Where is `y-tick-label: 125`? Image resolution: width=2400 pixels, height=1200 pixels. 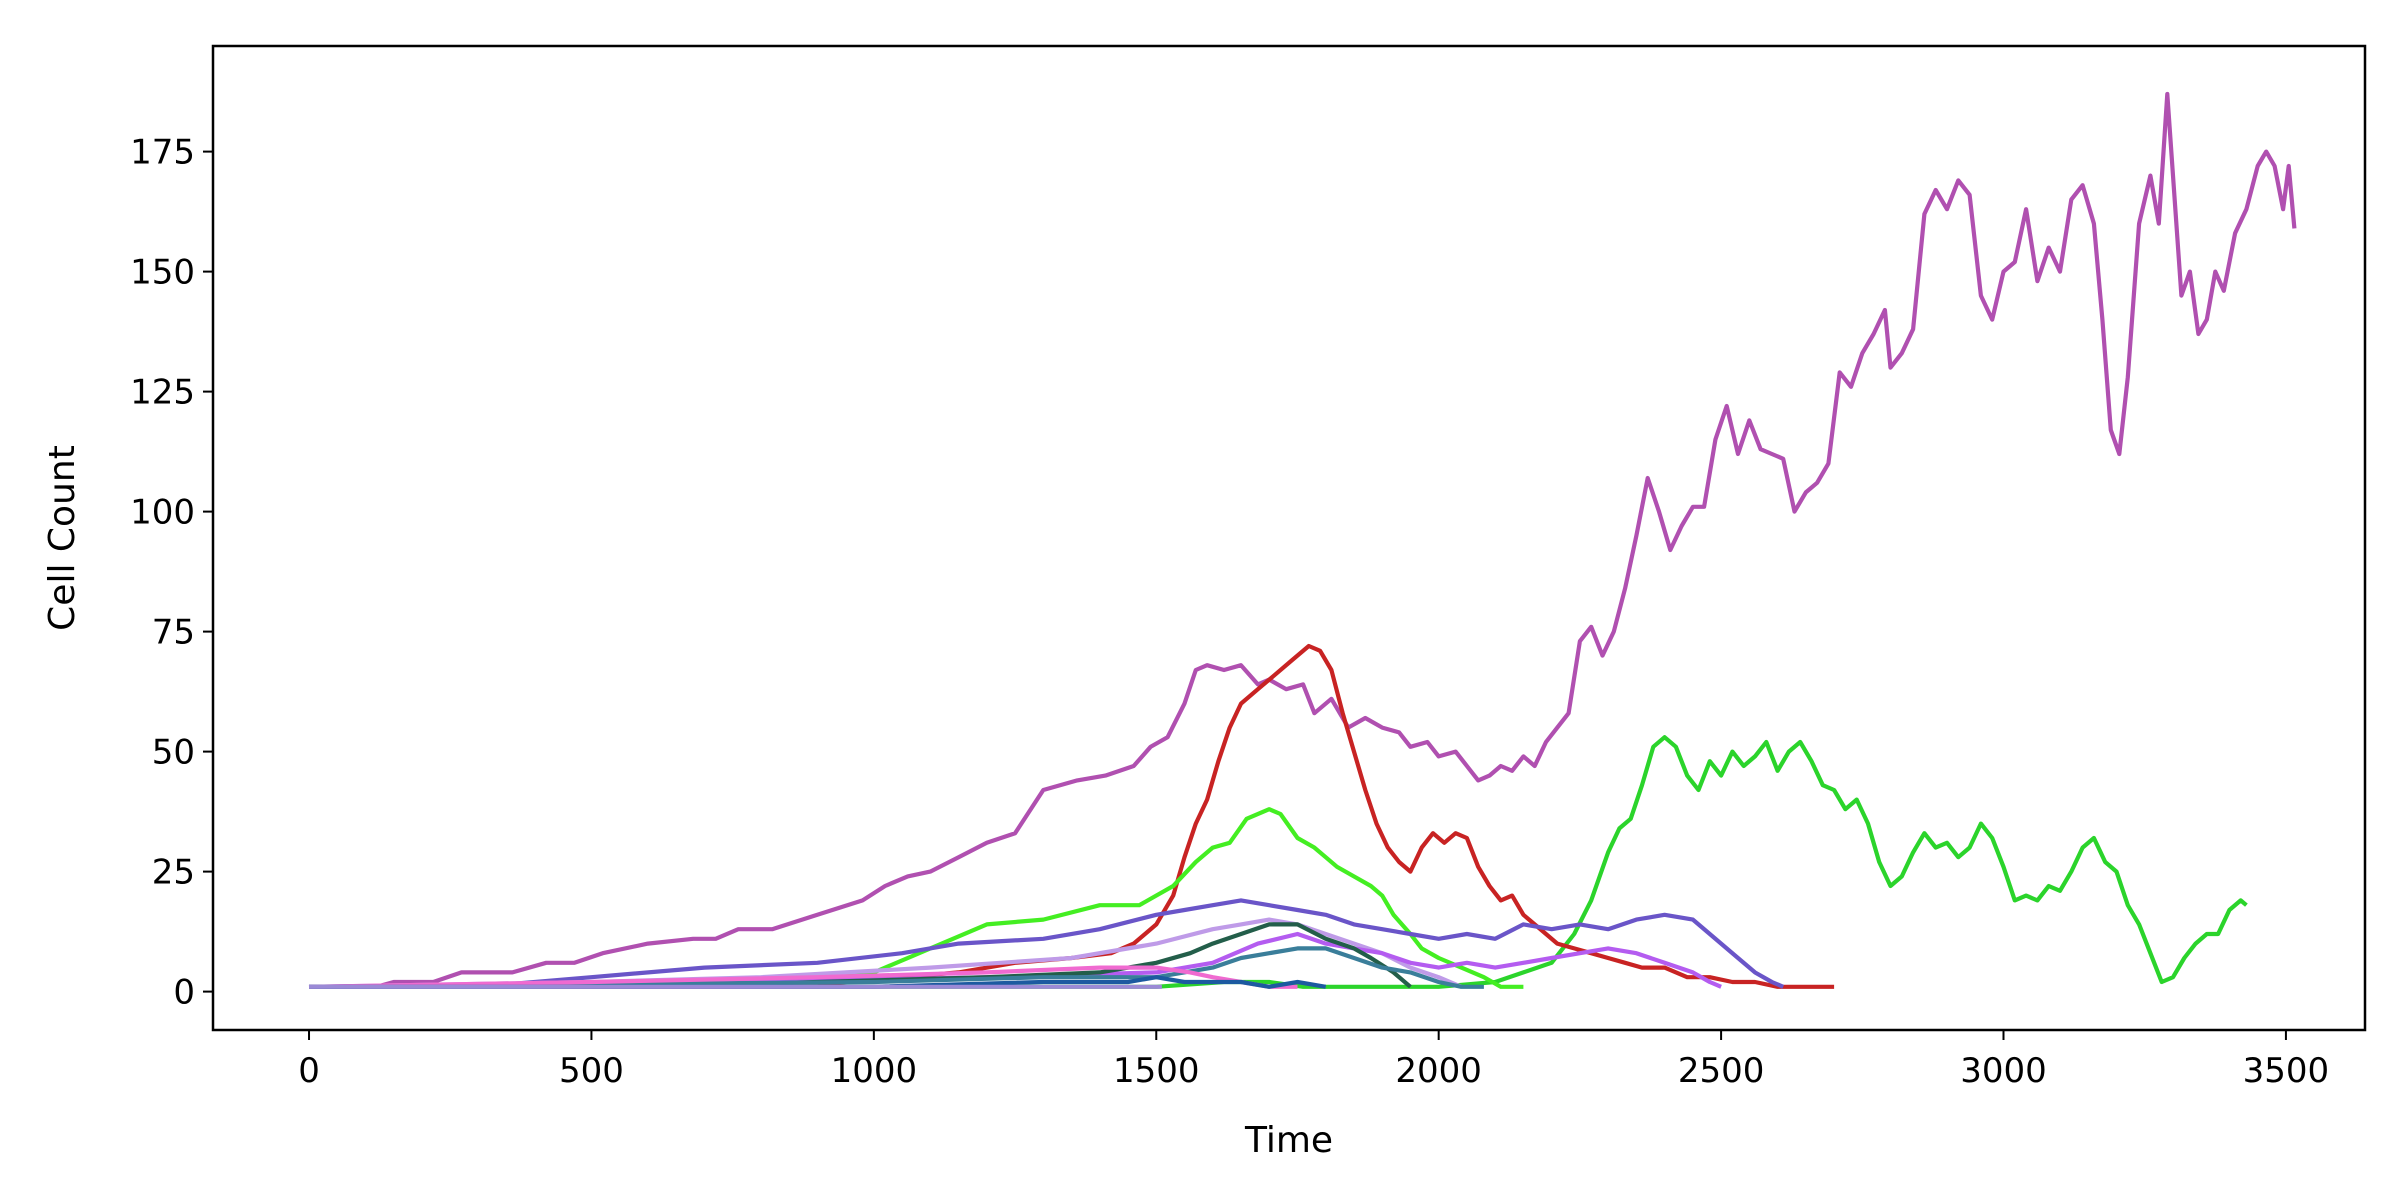 y-tick-label: 125 is located at coordinates (162, 393).